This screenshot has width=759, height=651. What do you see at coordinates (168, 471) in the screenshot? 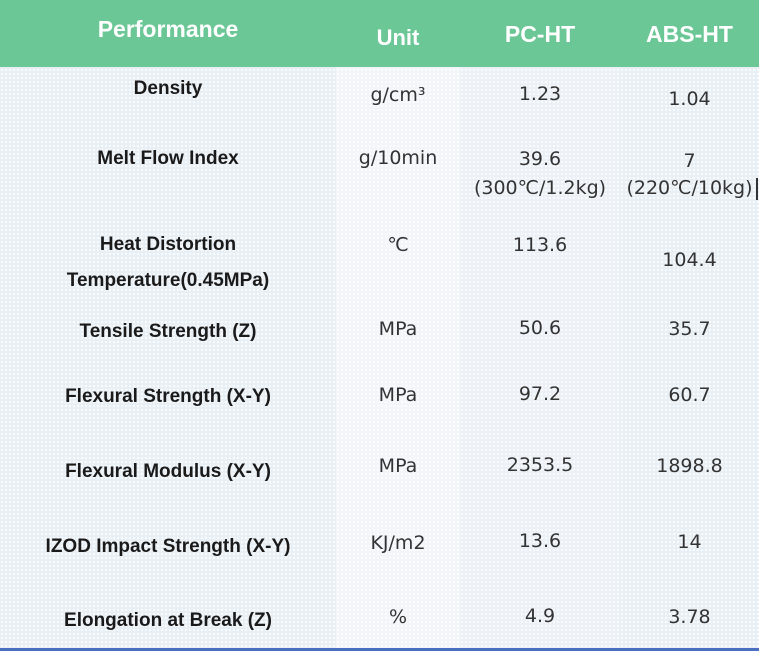
I see `property-name: Flexural Modulus (X-Y)` at bounding box center [168, 471].